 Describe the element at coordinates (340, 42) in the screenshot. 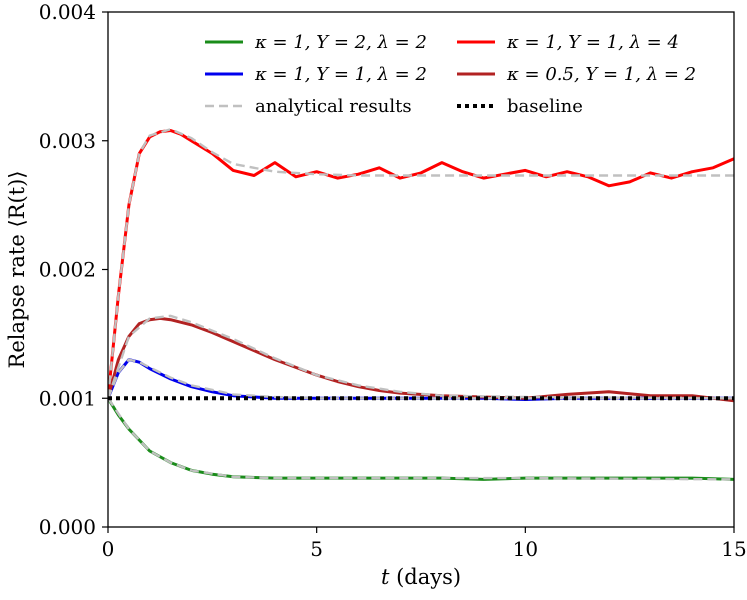

I see `legend-label: κ = 1, Y = 2, λ = 2` at that location.